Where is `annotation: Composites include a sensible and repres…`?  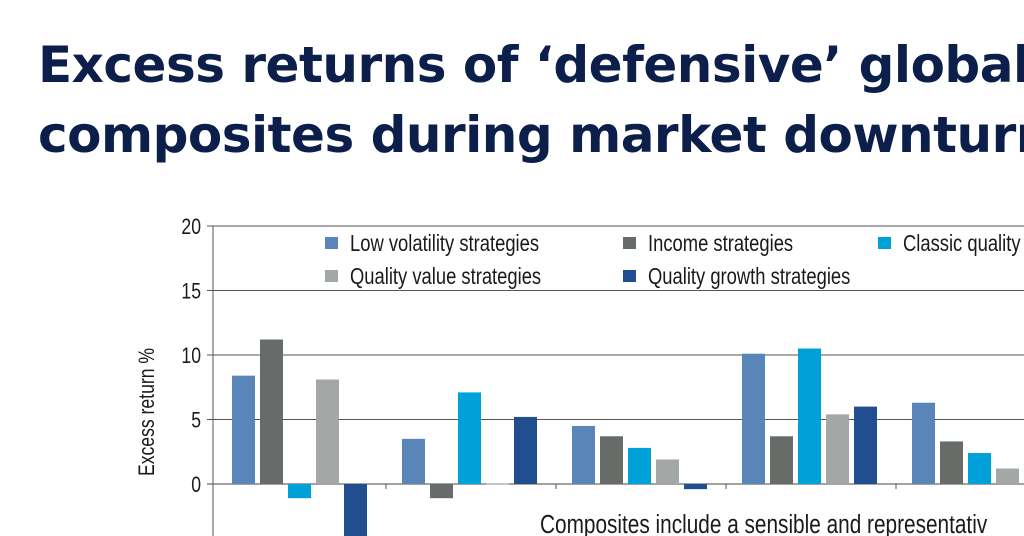 annotation: Composites include a sensible and repres… is located at coordinates (763, 523).